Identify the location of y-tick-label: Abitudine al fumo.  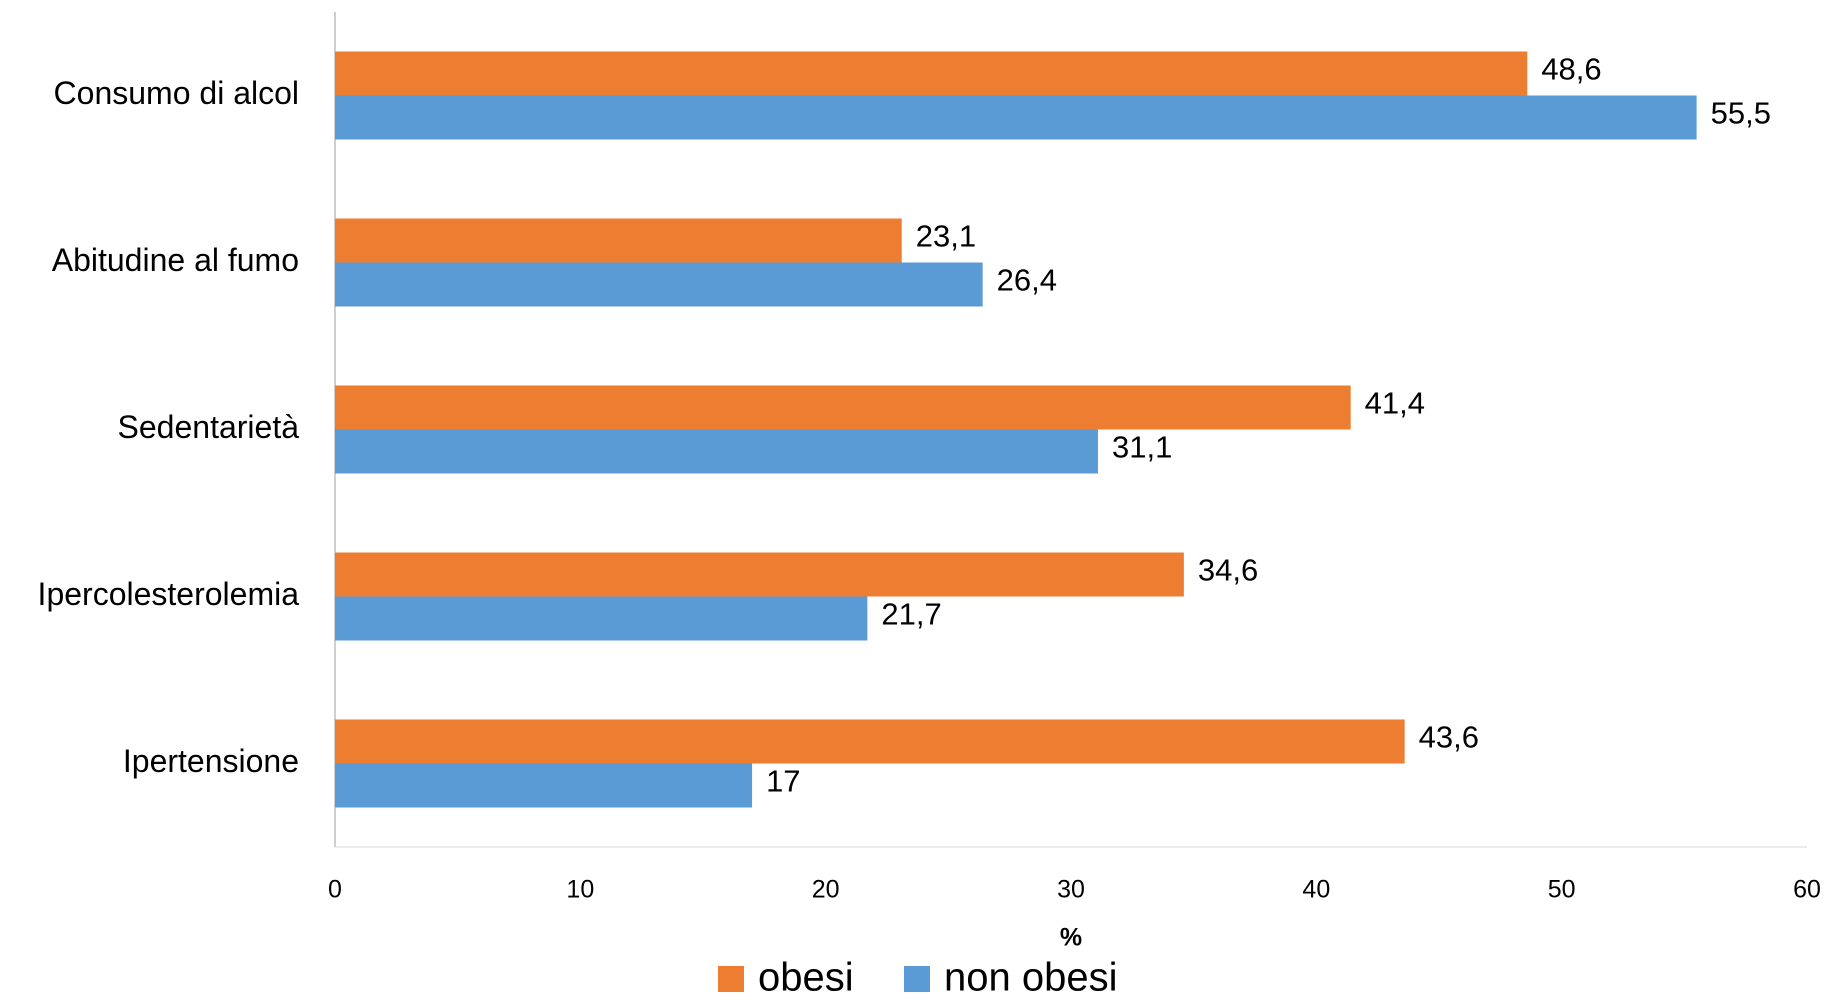
(175, 260).